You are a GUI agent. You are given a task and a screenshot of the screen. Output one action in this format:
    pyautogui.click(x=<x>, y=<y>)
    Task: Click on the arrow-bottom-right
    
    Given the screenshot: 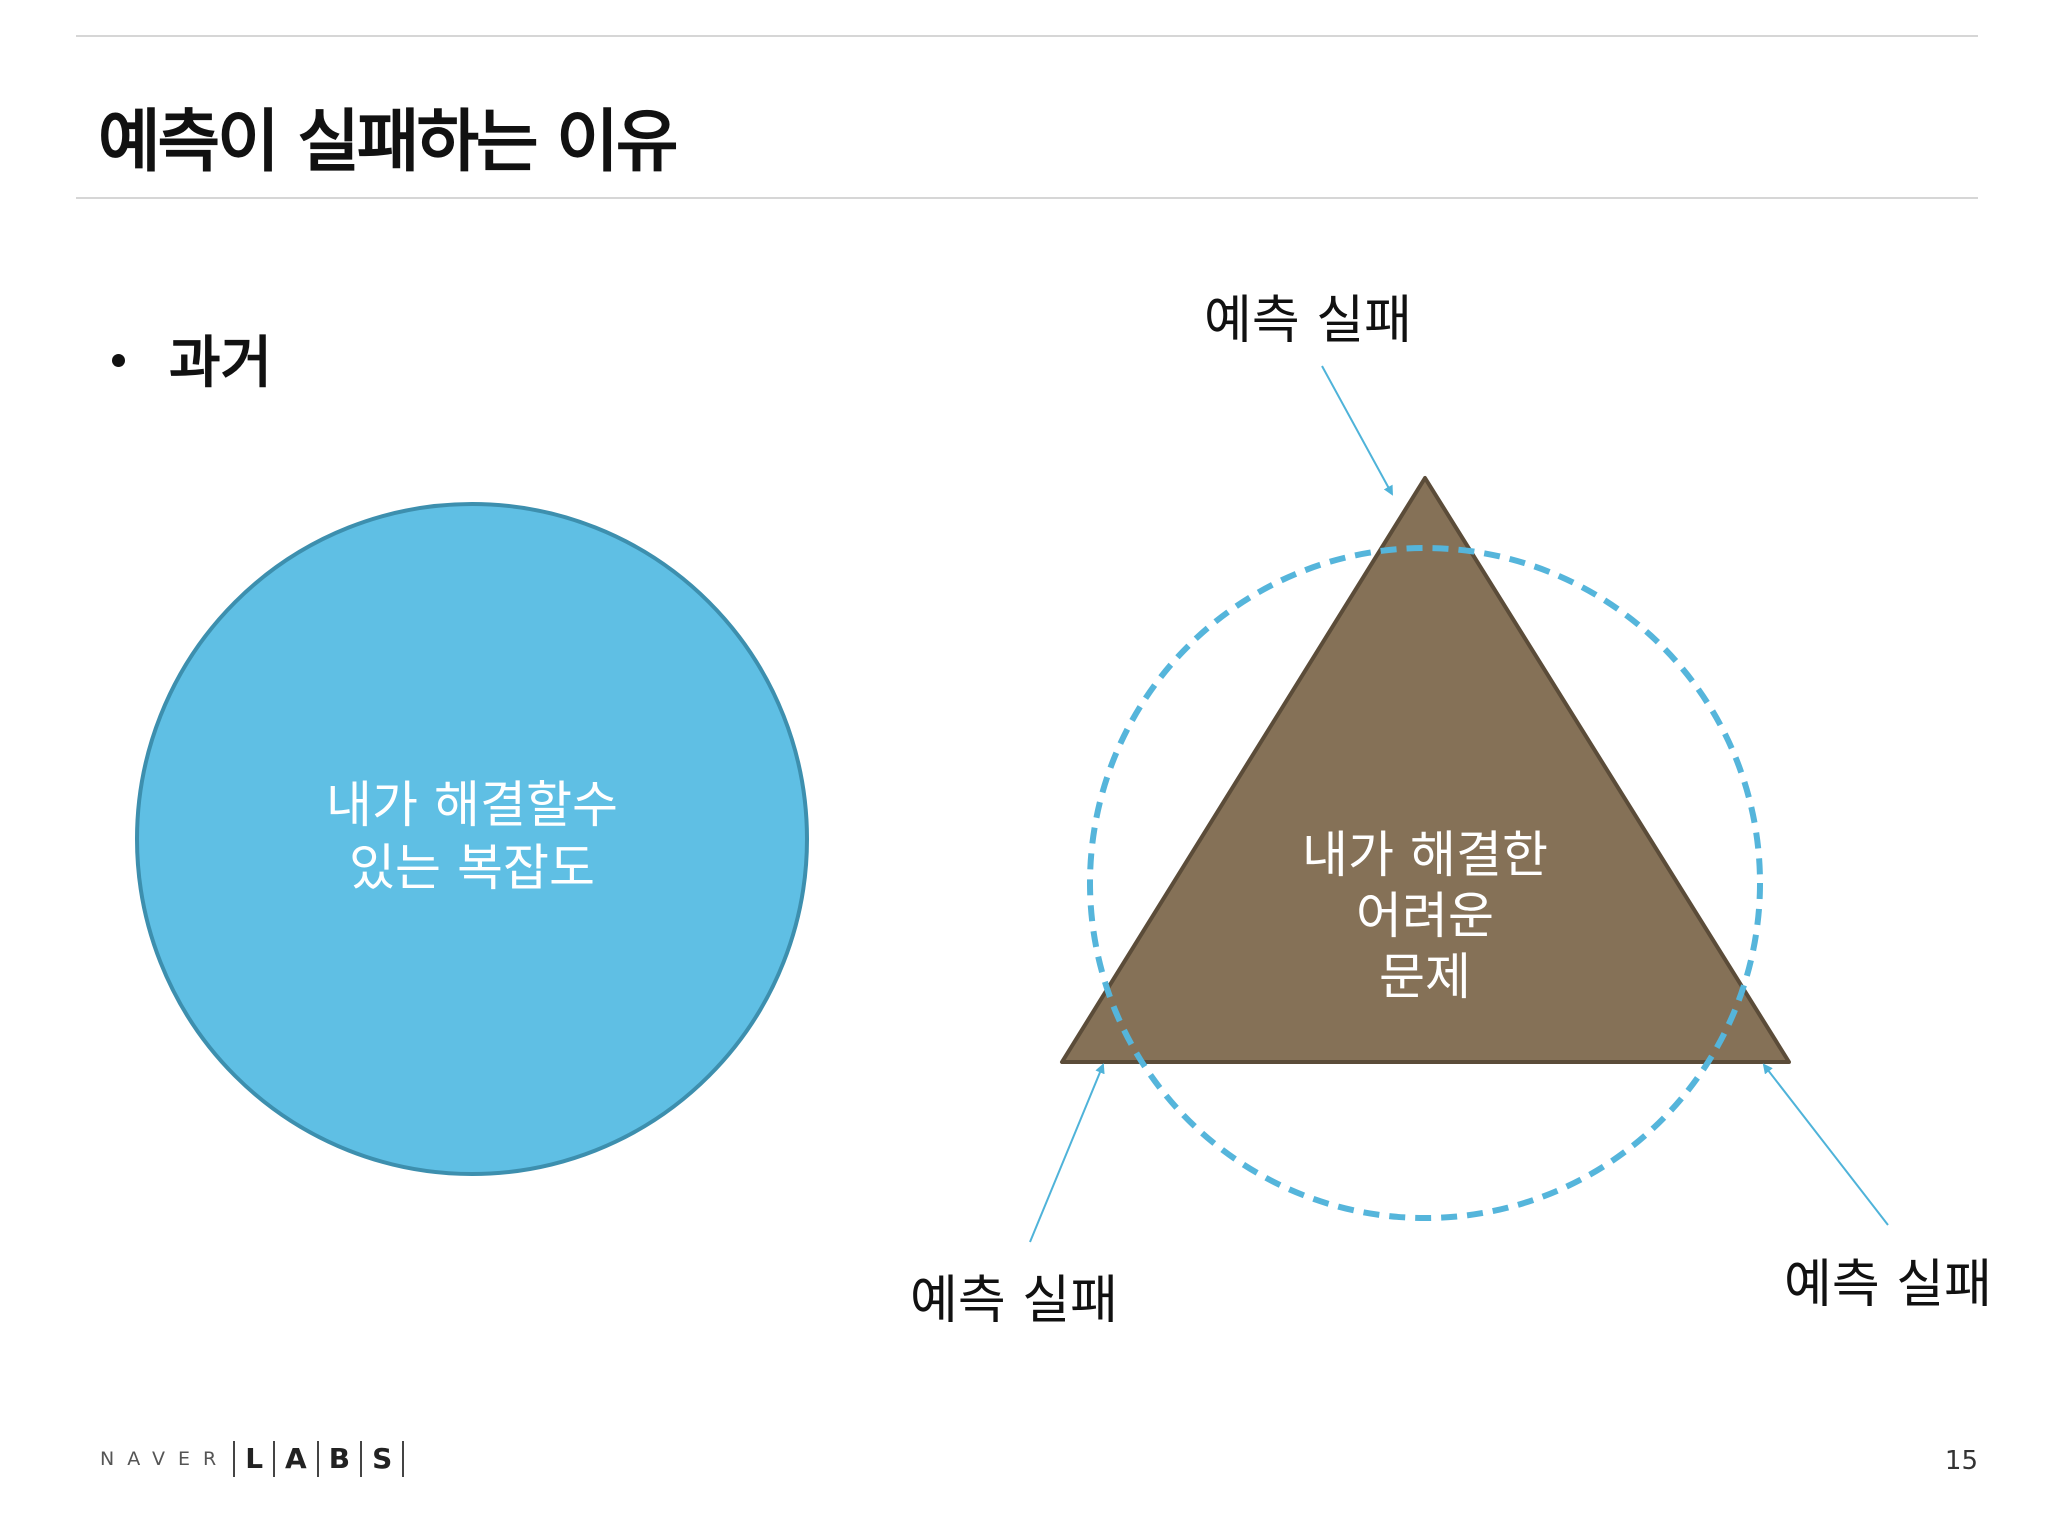 What is the action you would take?
    pyautogui.click(x=1825, y=1144)
    